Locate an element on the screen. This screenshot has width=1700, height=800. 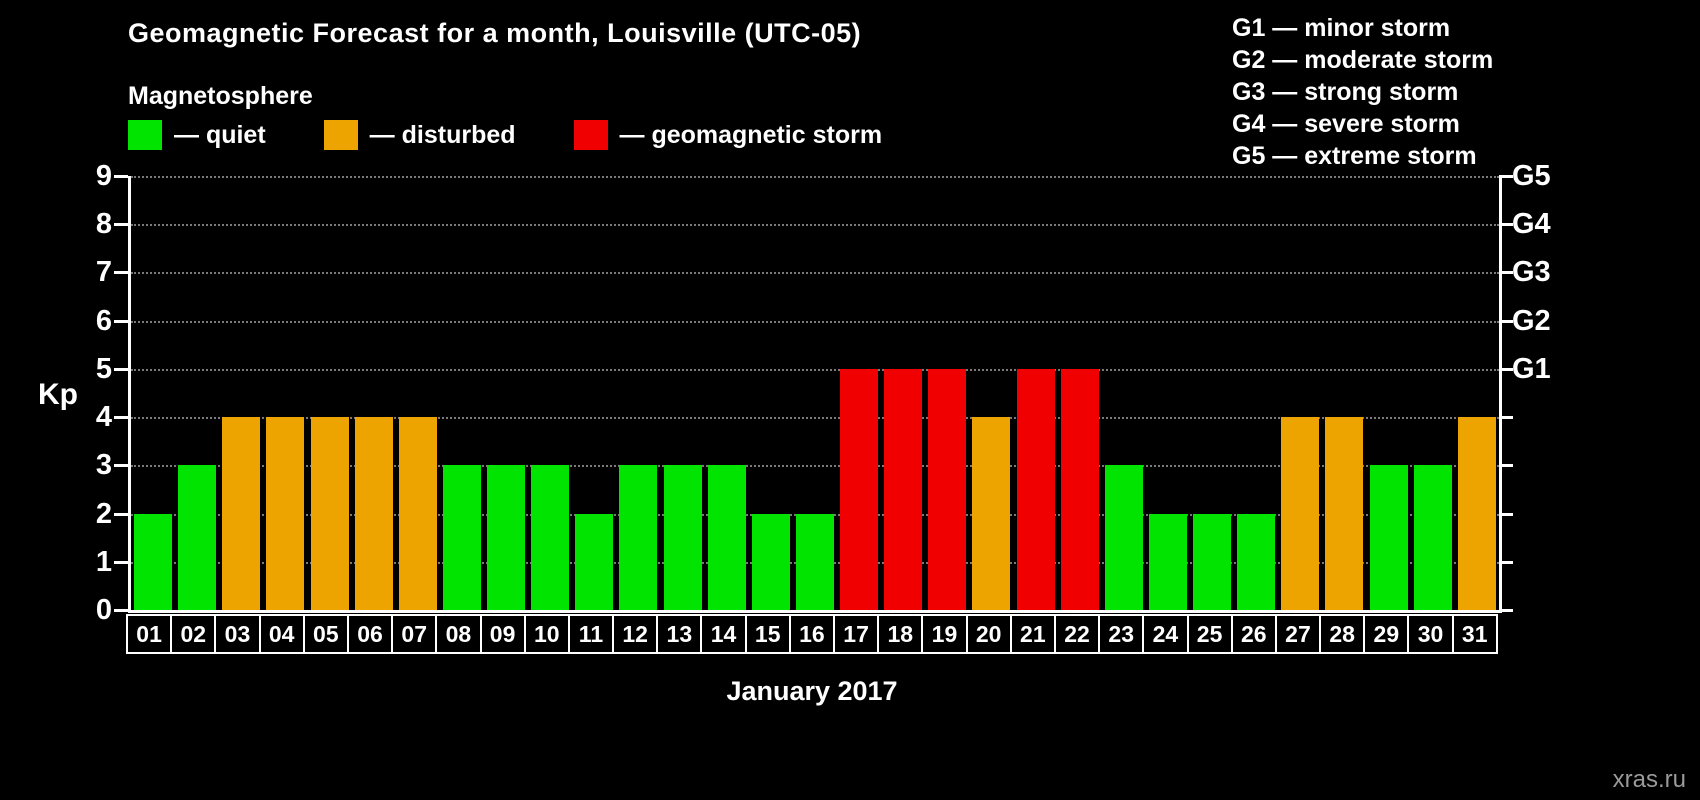
legend-item-storm: — geomagnetic storm is located at coordinates (728, 135).